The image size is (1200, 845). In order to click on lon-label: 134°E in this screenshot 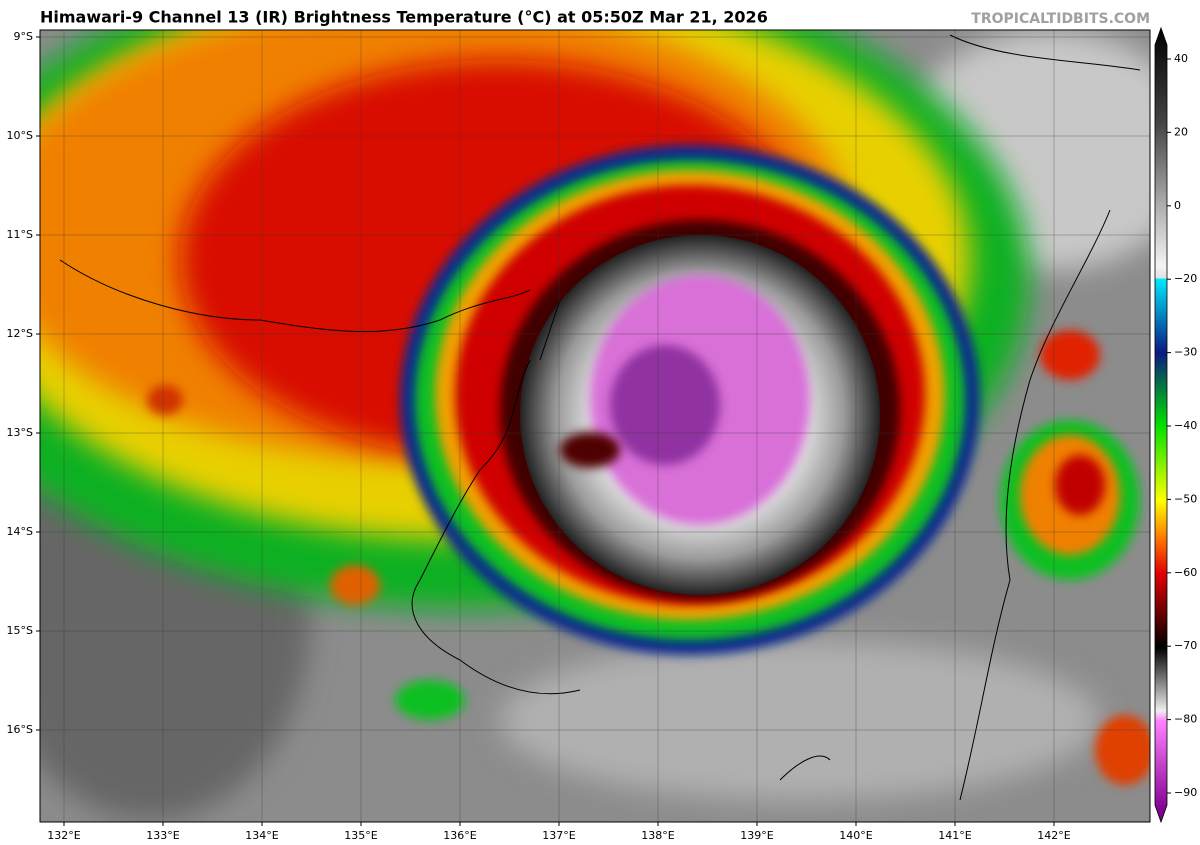, I will do `click(261, 835)`.